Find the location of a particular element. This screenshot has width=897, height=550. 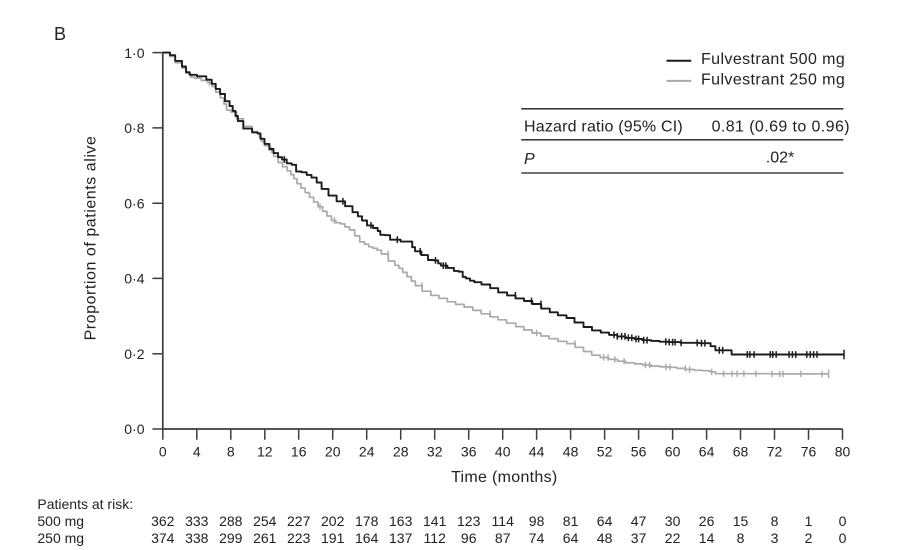

svg-text: Fulvestrant 500 mg is located at coordinates (773, 59).